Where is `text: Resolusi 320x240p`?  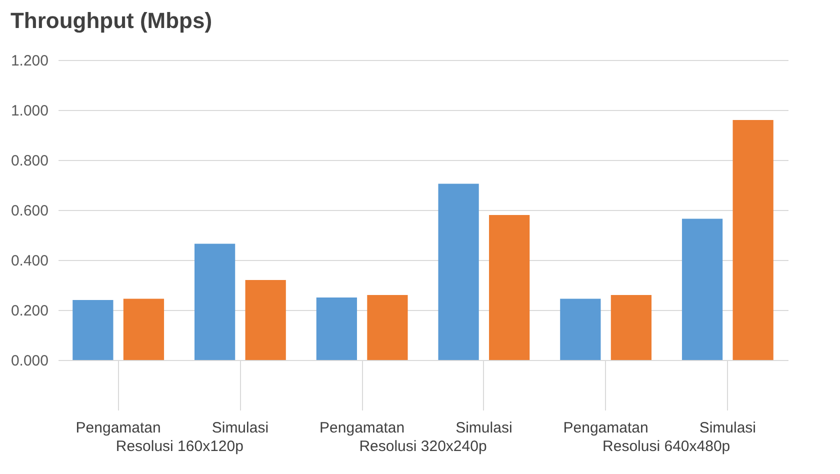
text: Resolusi 320x240p is located at coordinates (423, 446).